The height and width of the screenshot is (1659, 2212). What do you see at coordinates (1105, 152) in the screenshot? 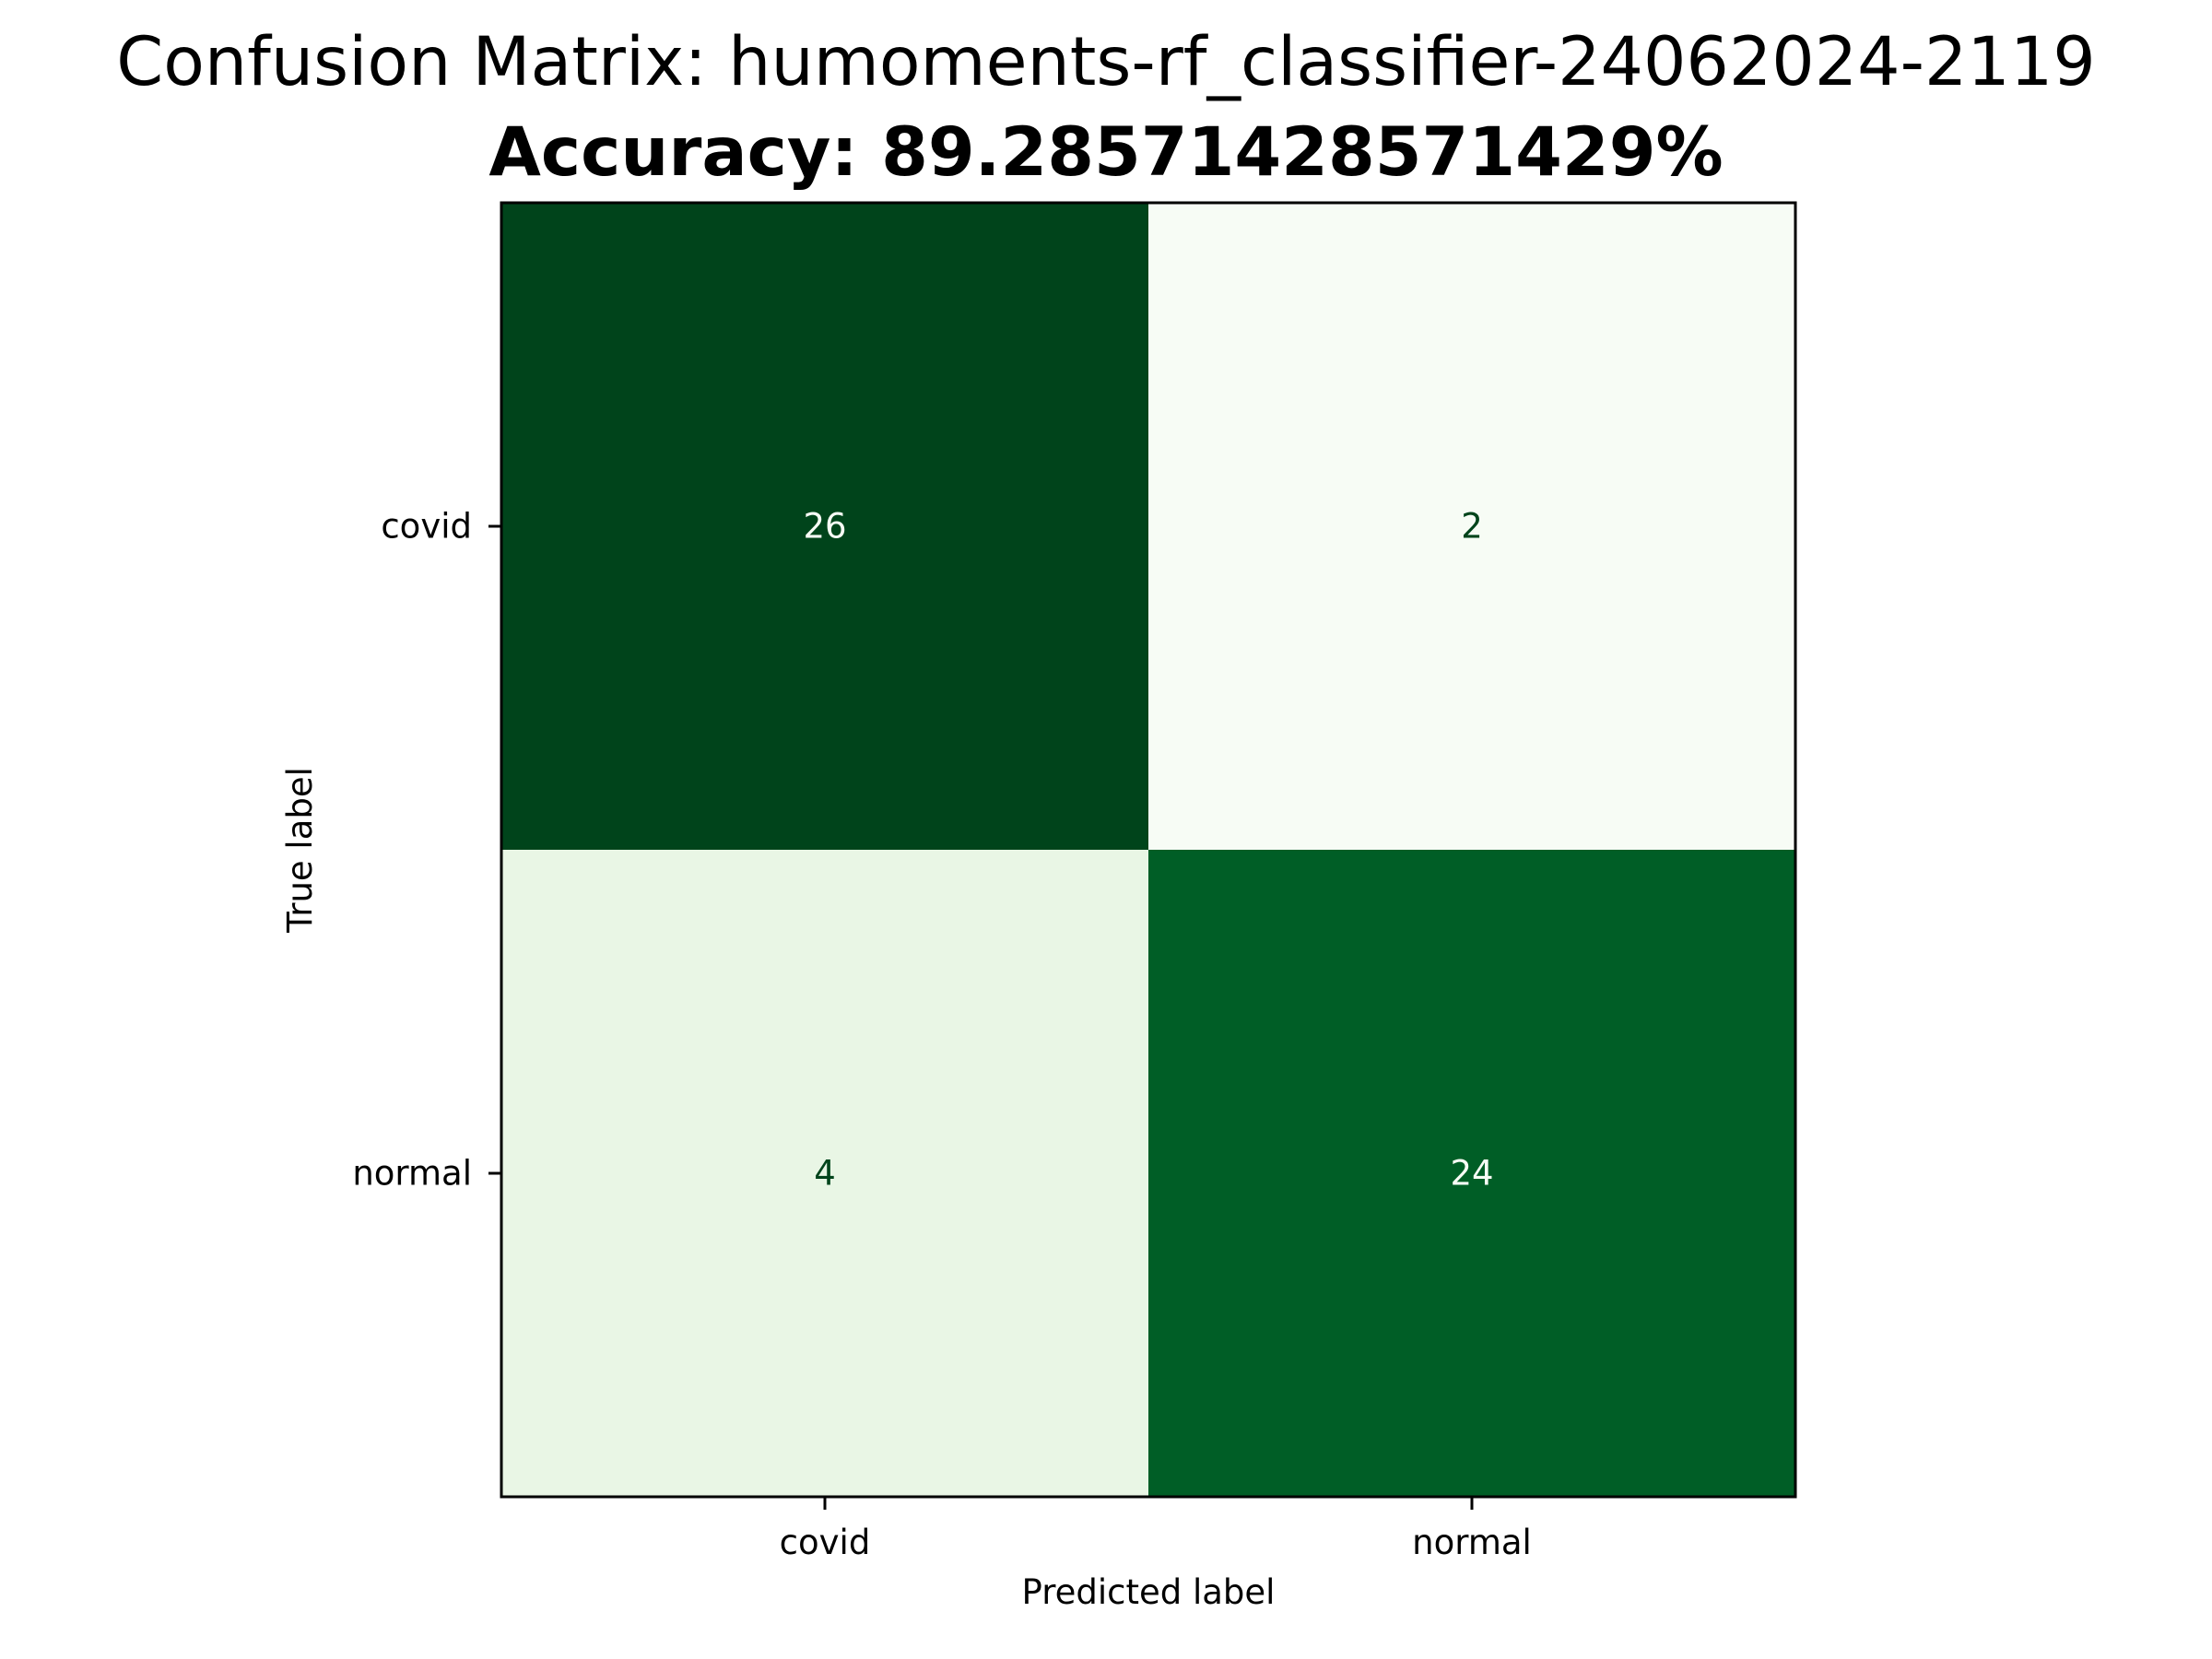
I see `chart-subtitle: Accuracy: 89.28571428571429%` at bounding box center [1105, 152].